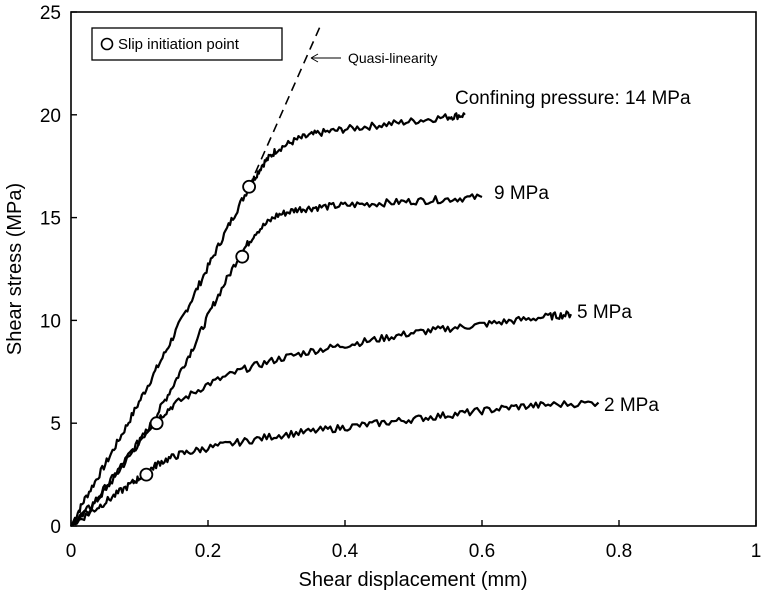 This screenshot has width=765, height=595. I want to click on quasi-linearity-annotation: Quasi-linearity, so click(373, 58).